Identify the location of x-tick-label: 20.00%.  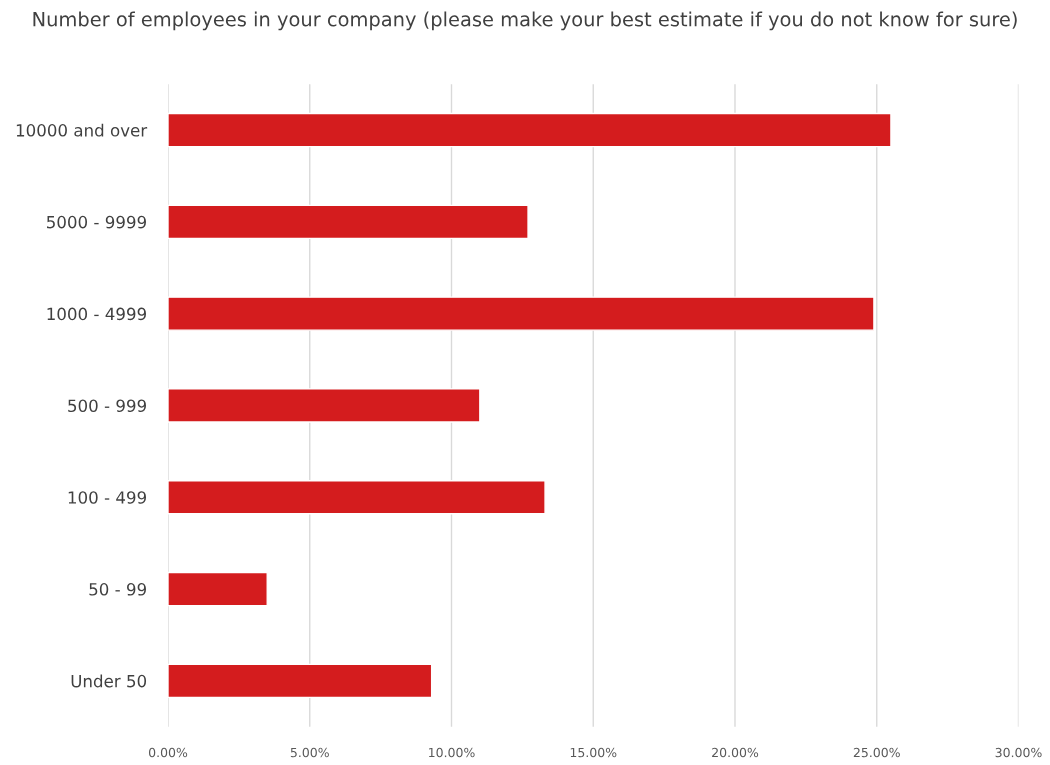
(735, 752).